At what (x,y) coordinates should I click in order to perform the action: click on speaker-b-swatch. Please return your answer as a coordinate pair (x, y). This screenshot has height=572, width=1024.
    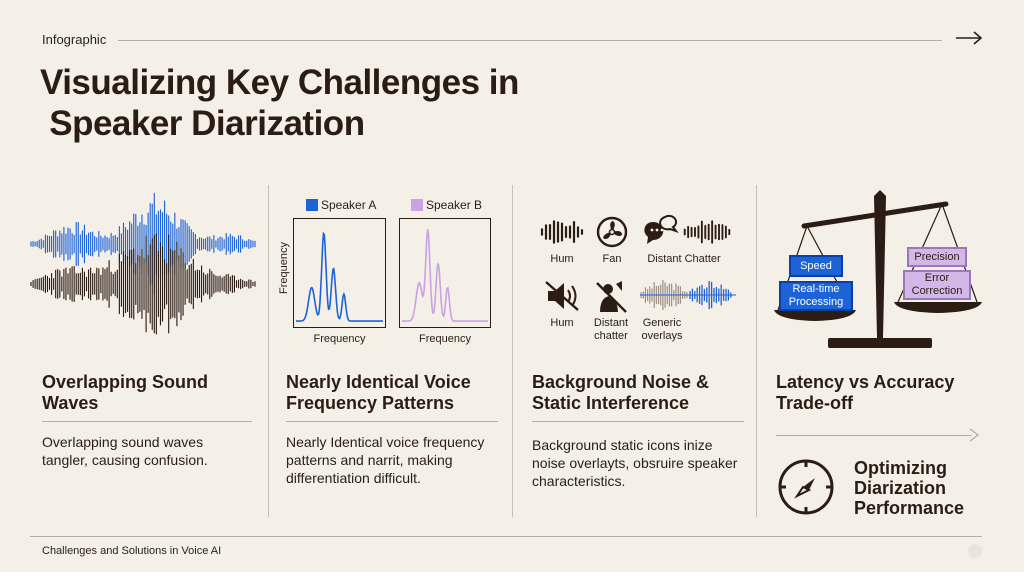
    Looking at the image, I should click on (417, 205).